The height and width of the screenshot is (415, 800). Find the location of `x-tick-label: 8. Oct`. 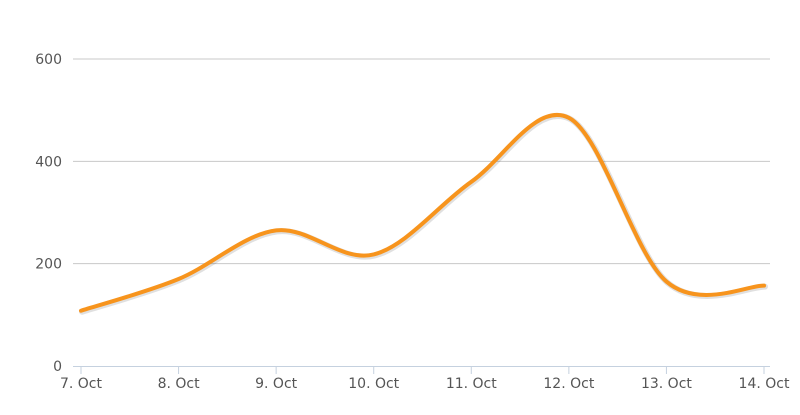

x-tick-label: 8. Oct is located at coordinates (179, 384).